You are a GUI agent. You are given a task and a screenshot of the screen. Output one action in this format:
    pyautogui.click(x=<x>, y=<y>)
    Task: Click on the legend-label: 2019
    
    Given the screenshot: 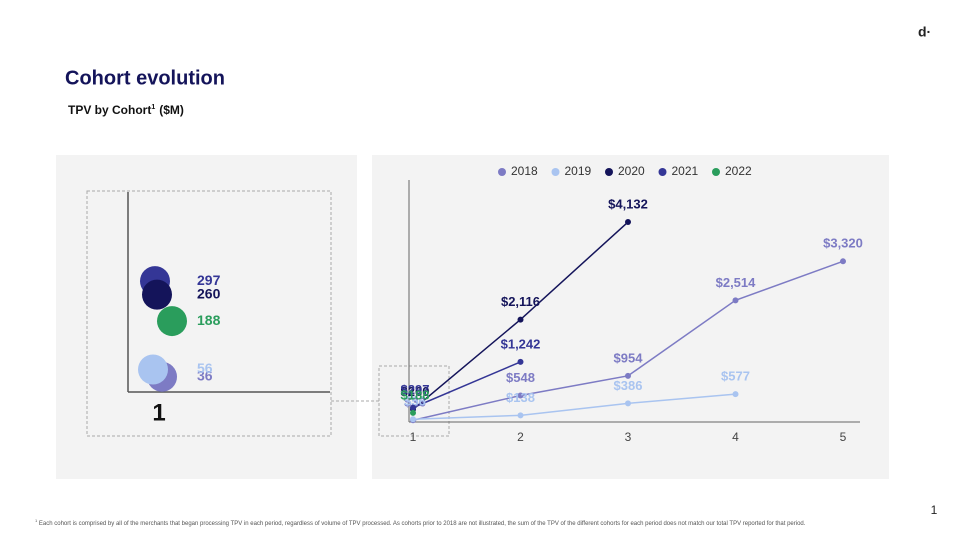 What is the action you would take?
    pyautogui.click(x=578, y=171)
    